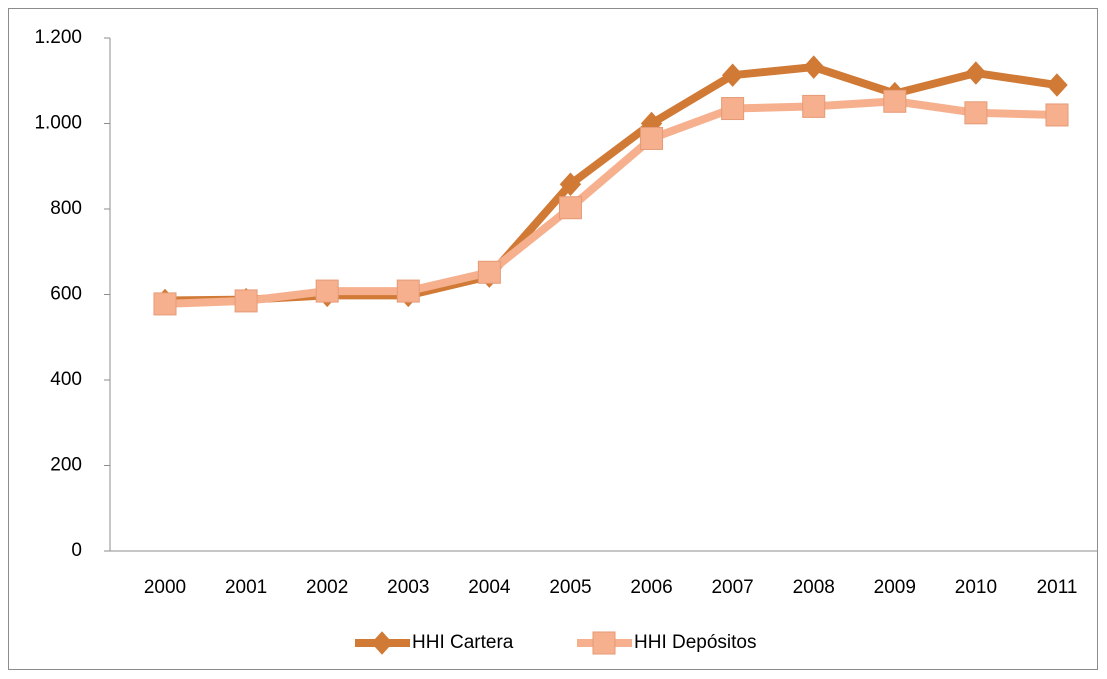 The height and width of the screenshot is (679, 1107). Describe the element at coordinates (570, 587) in the screenshot. I see `x-tick-label: 2005` at that location.